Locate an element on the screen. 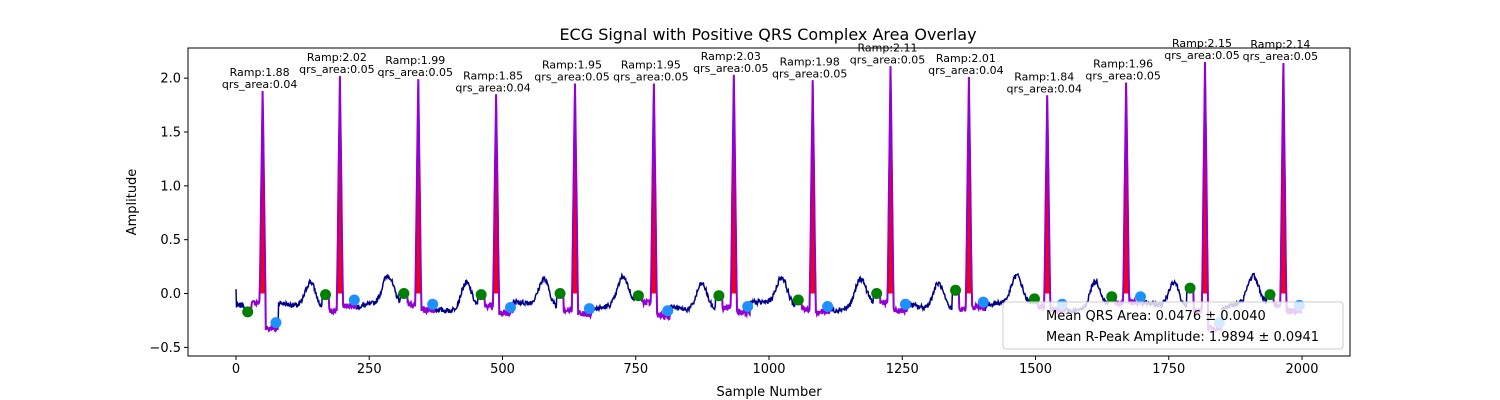 The height and width of the screenshot is (400, 1500). x-tick-label: 750 is located at coordinates (635, 369).